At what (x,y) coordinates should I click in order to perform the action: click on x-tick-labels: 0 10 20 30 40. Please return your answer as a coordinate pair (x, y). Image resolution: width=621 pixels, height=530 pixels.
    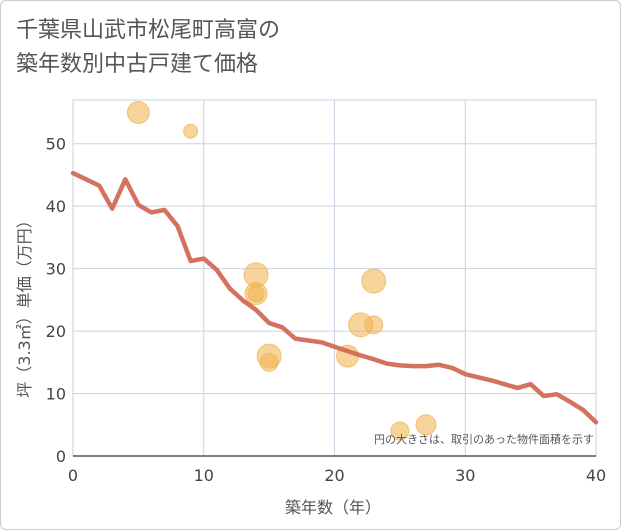
    Looking at the image, I should click on (337, 475).